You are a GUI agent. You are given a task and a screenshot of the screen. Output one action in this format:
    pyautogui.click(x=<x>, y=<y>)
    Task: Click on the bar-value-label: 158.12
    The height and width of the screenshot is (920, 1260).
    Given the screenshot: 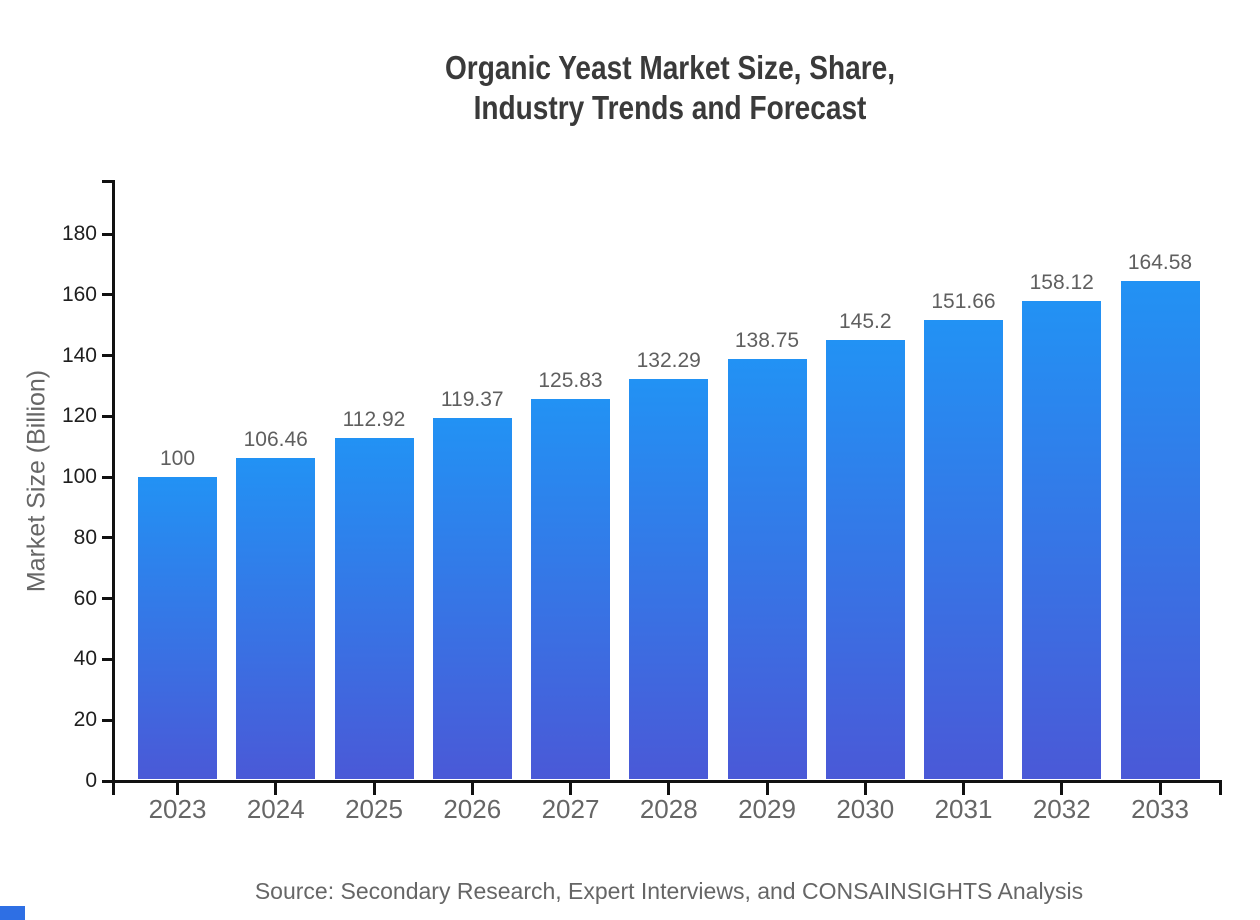 What is the action you would take?
    pyautogui.click(x=1061, y=282)
    